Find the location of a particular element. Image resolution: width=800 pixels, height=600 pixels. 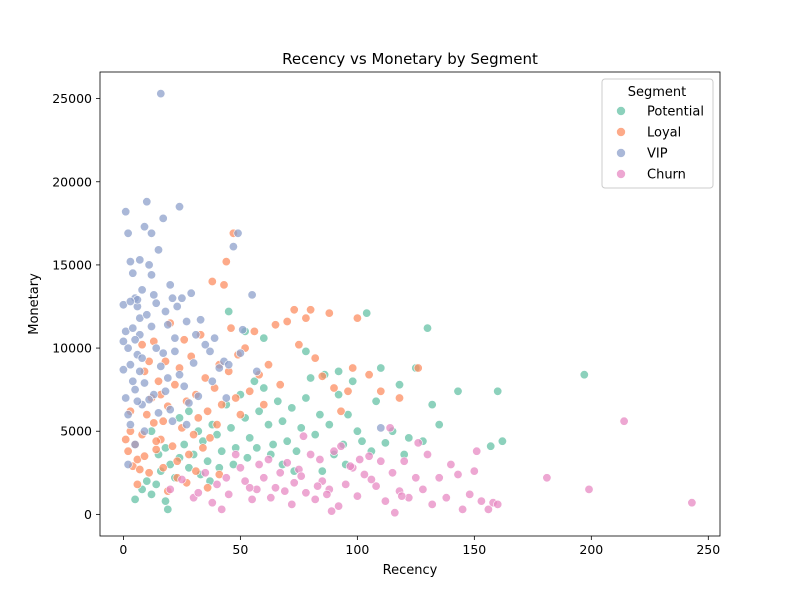

legend-label-vip: VIP is located at coordinates (657, 154).